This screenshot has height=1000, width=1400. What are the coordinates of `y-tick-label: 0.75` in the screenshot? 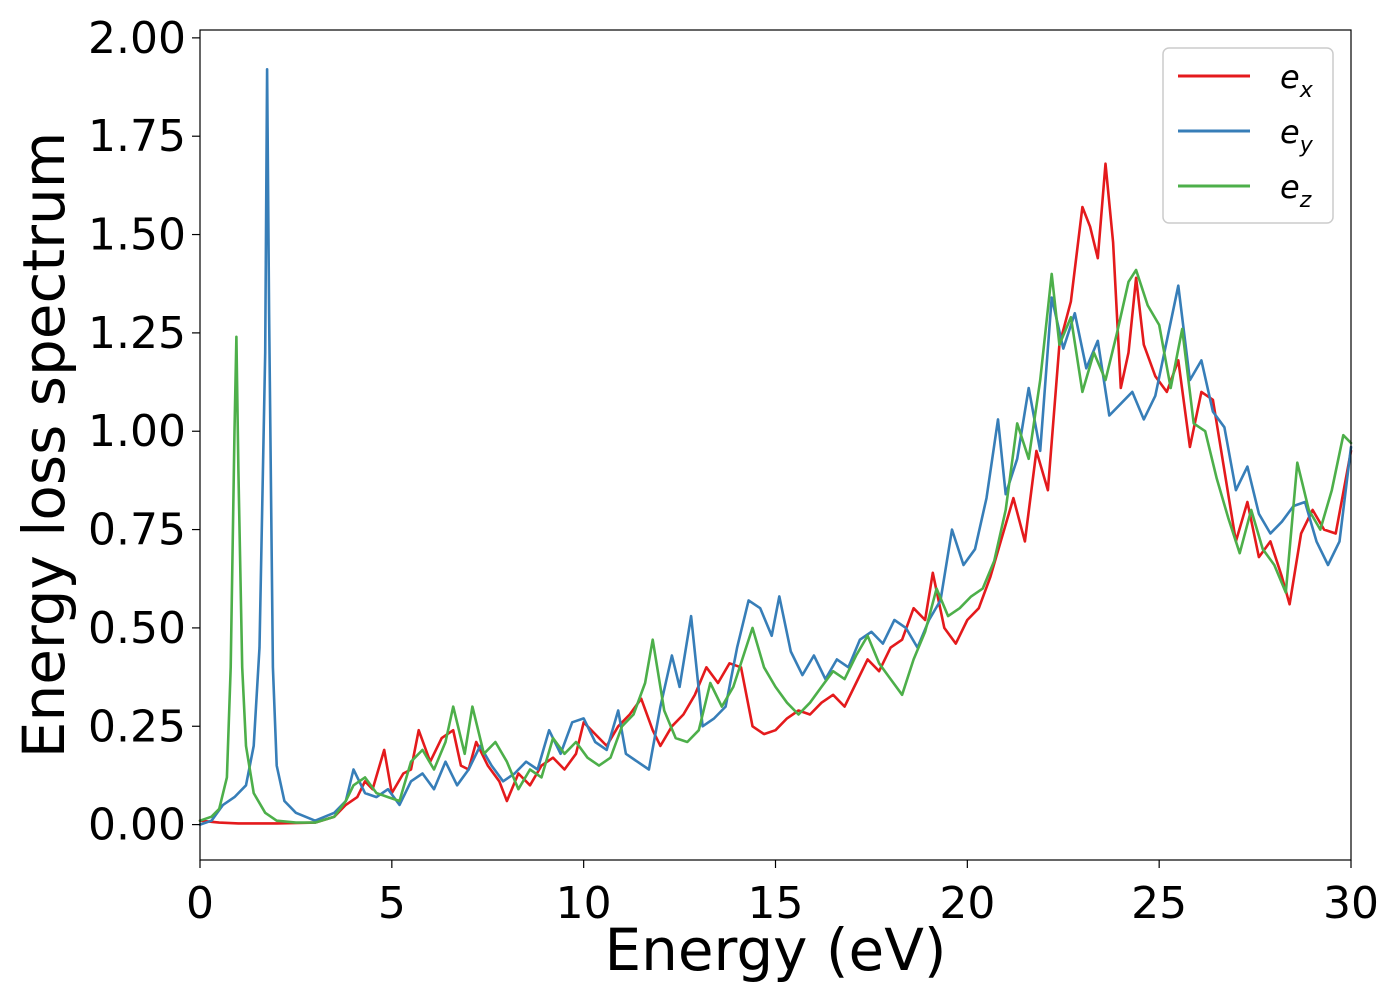 It's located at (137, 530).